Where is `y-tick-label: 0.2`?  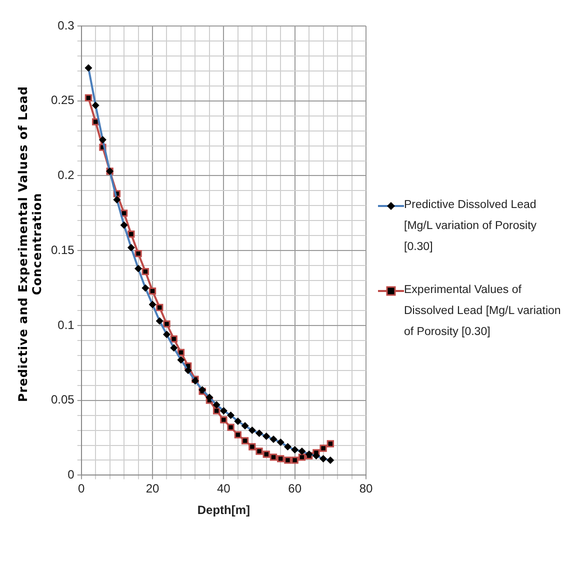
y-tick-label: 0.2 is located at coordinates (66, 175).